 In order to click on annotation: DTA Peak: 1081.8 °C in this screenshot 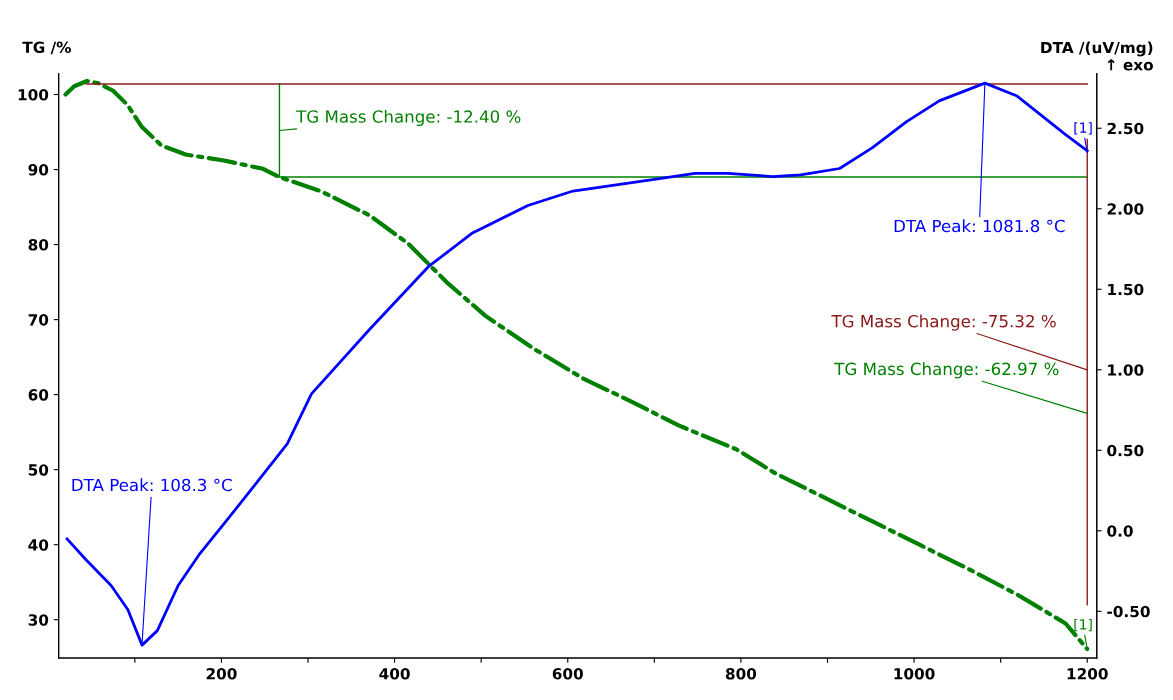, I will do `click(979, 226)`.